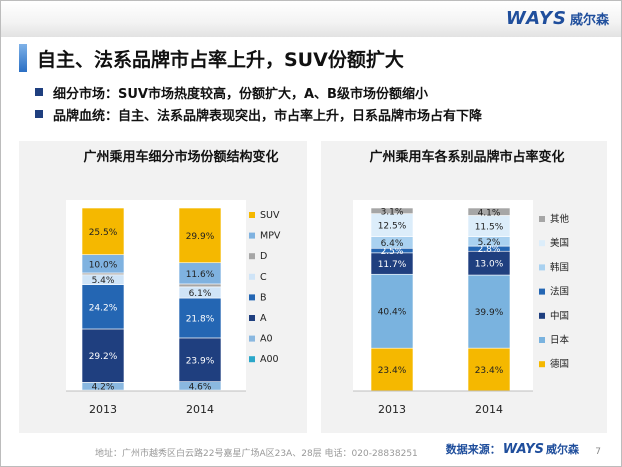 This screenshot has width=622, height=467. I want to click on data-label: 10.0%, so click(103, 265).